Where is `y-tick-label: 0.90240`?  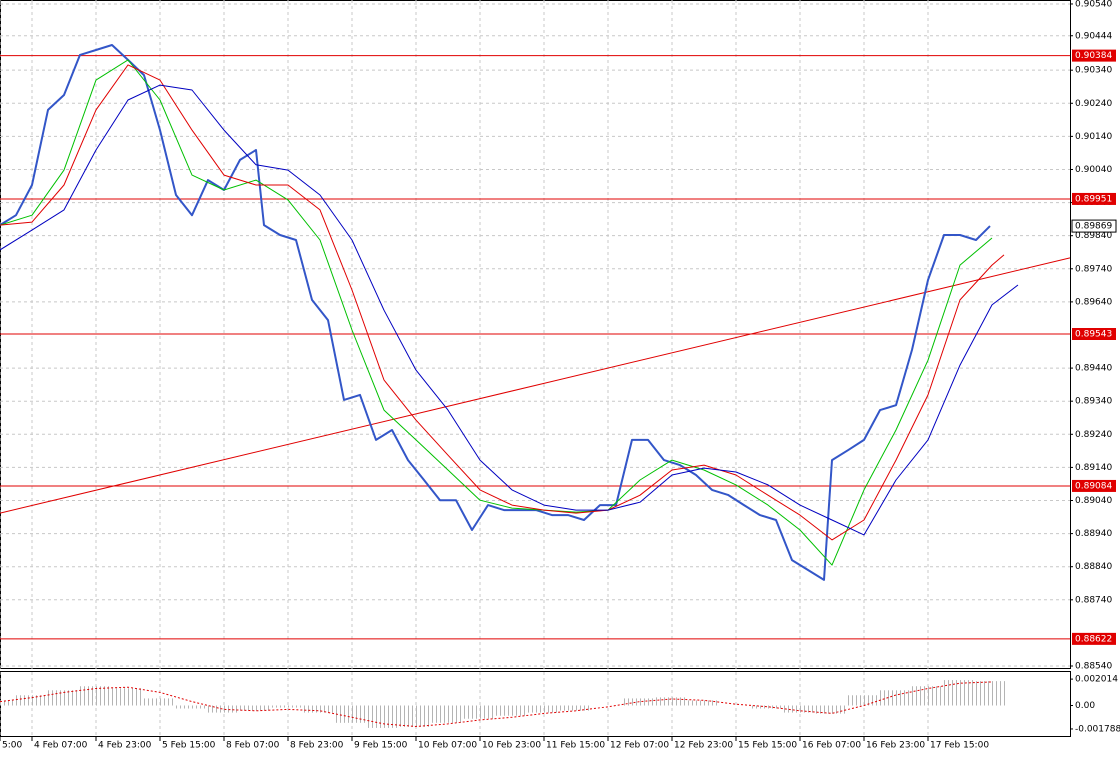 y-tick-label: 0.90240 is located at coordinates (1093, 104).